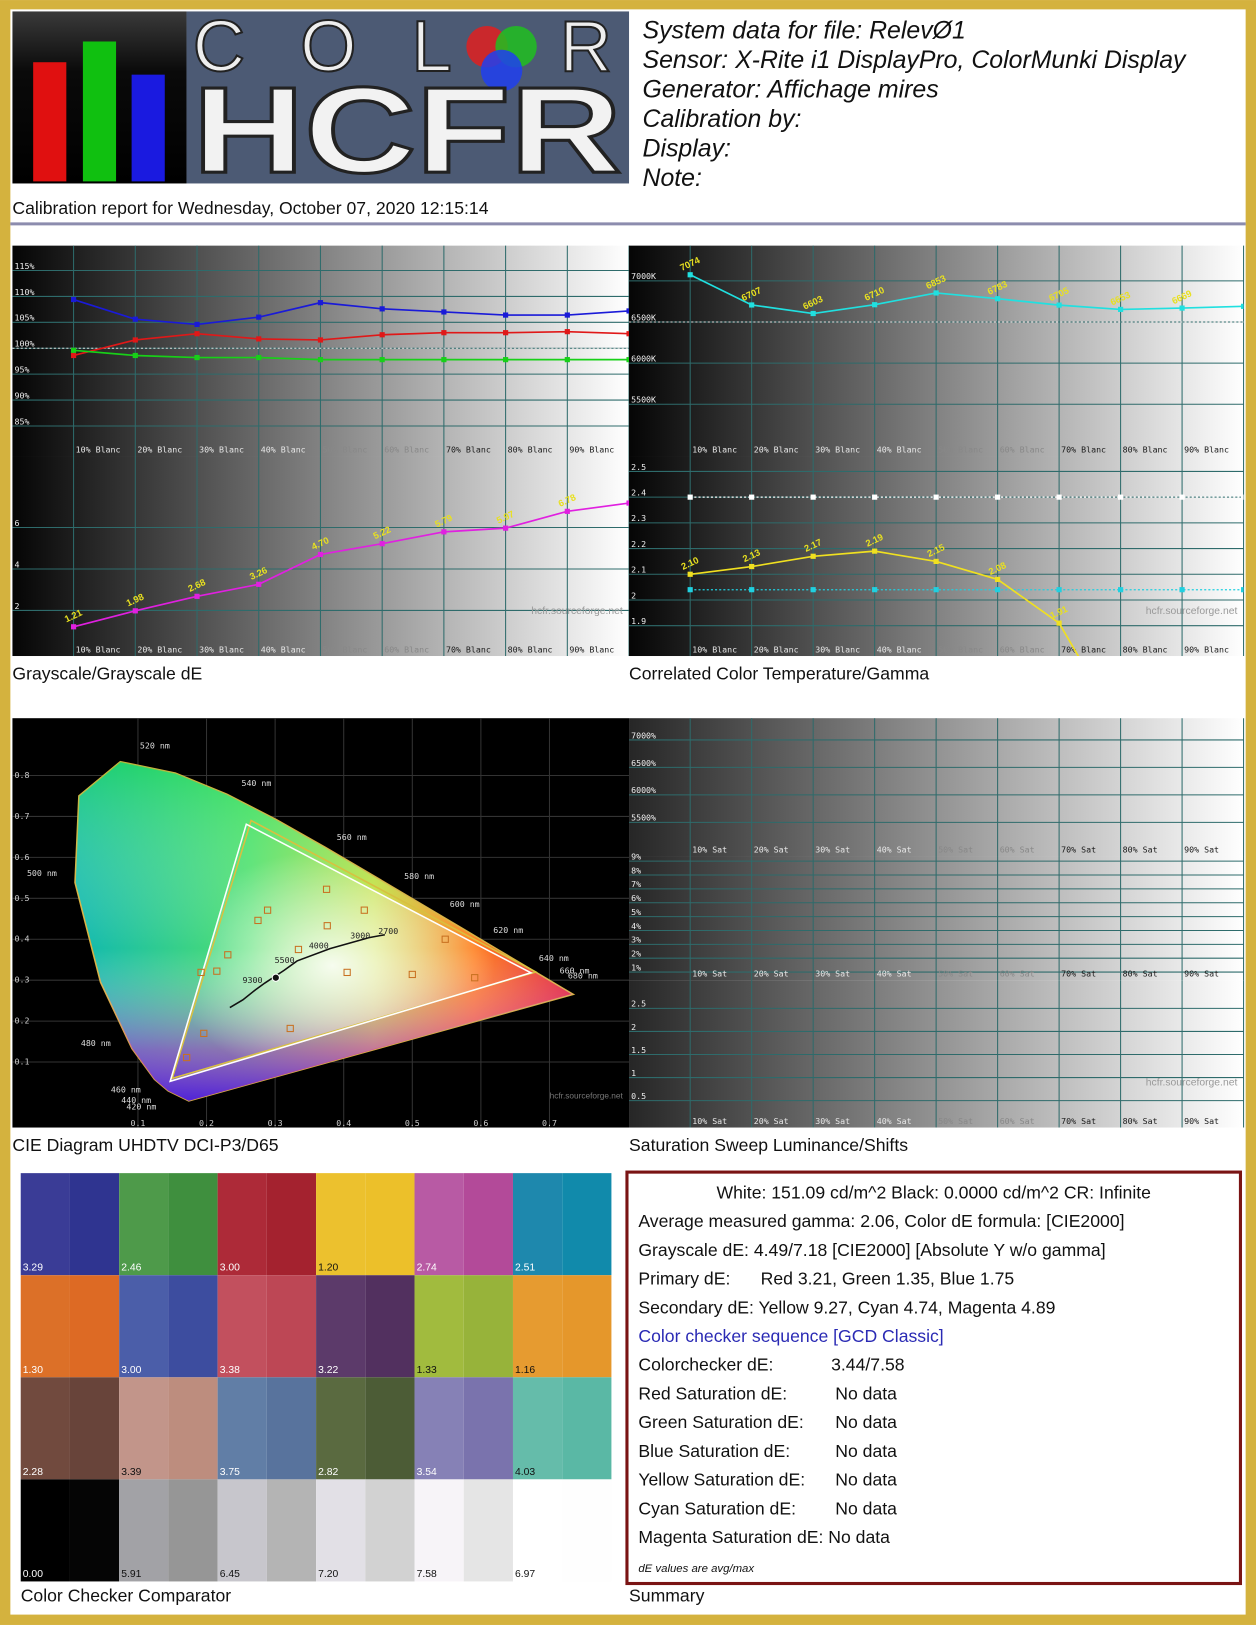  I want to click on patch-delta-e: 3.00, so click(230, 1268).